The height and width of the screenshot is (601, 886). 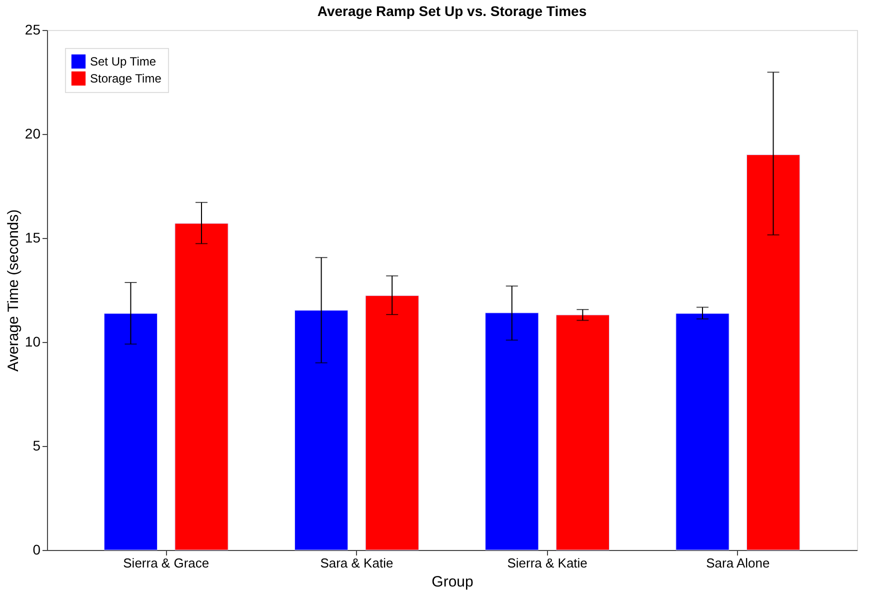 What do you see at coordinates (357, 563) in the screenshot?
I see `x-tick-label: Sara & Katie` at bounding box center [357, 563].